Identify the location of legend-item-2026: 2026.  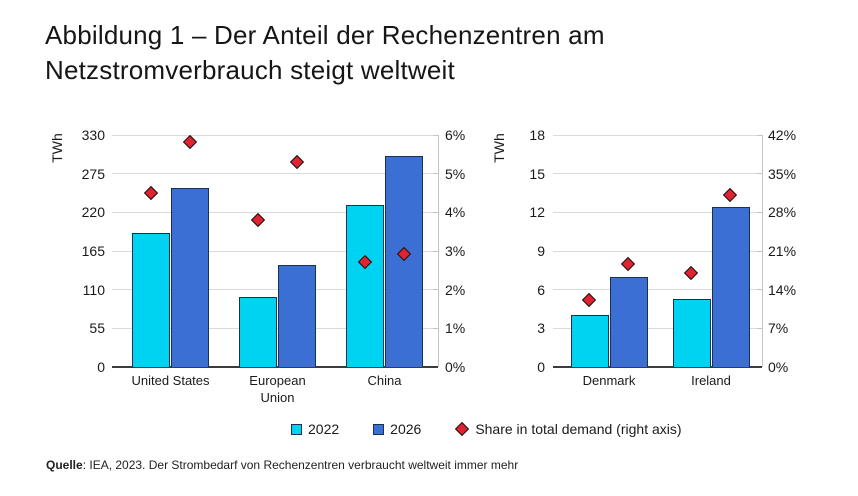
(397, 429).